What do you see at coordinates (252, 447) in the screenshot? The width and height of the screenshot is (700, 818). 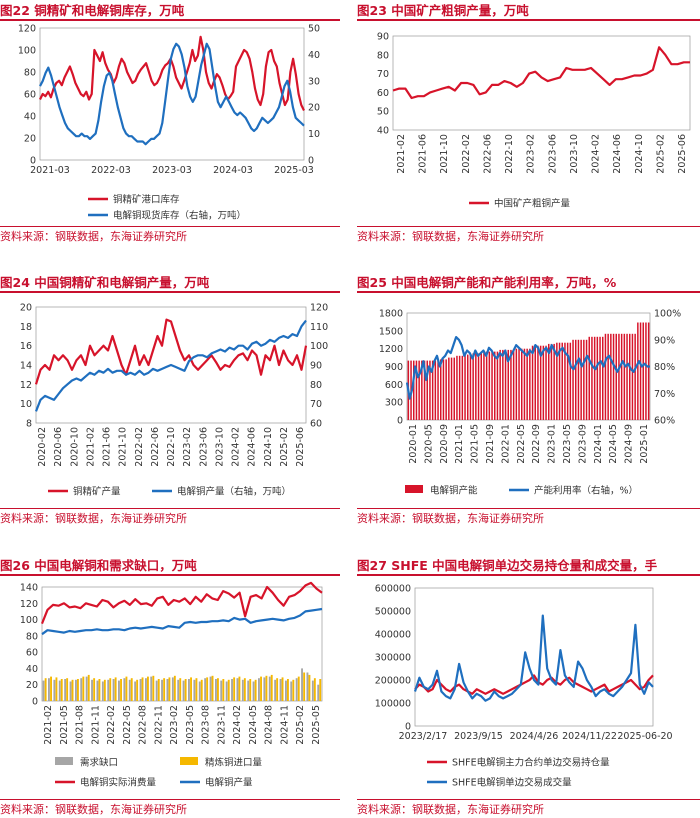 I see `x-tick-label: 2024-06` at bounding box center [252, 447].